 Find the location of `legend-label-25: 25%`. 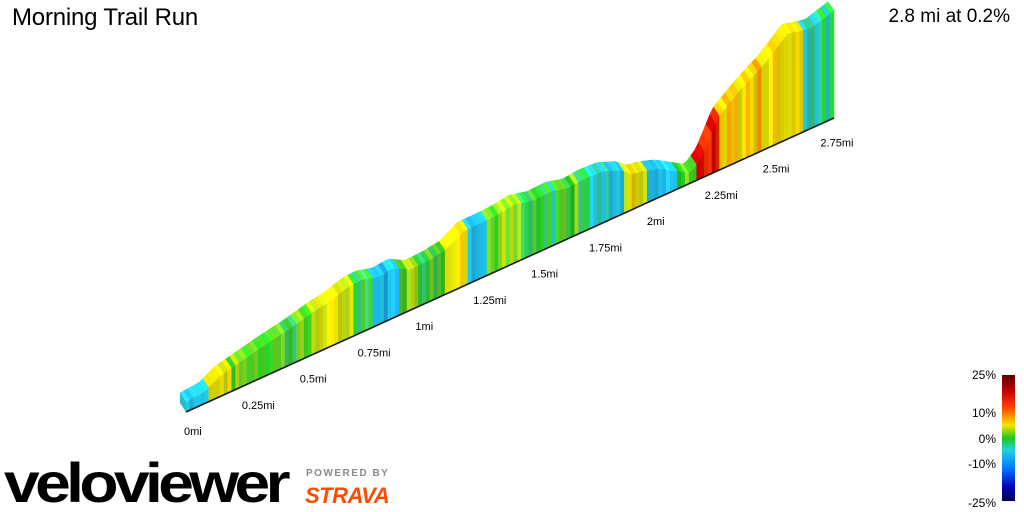

legend-label-25: 25% is located at coordinates (984, 375).